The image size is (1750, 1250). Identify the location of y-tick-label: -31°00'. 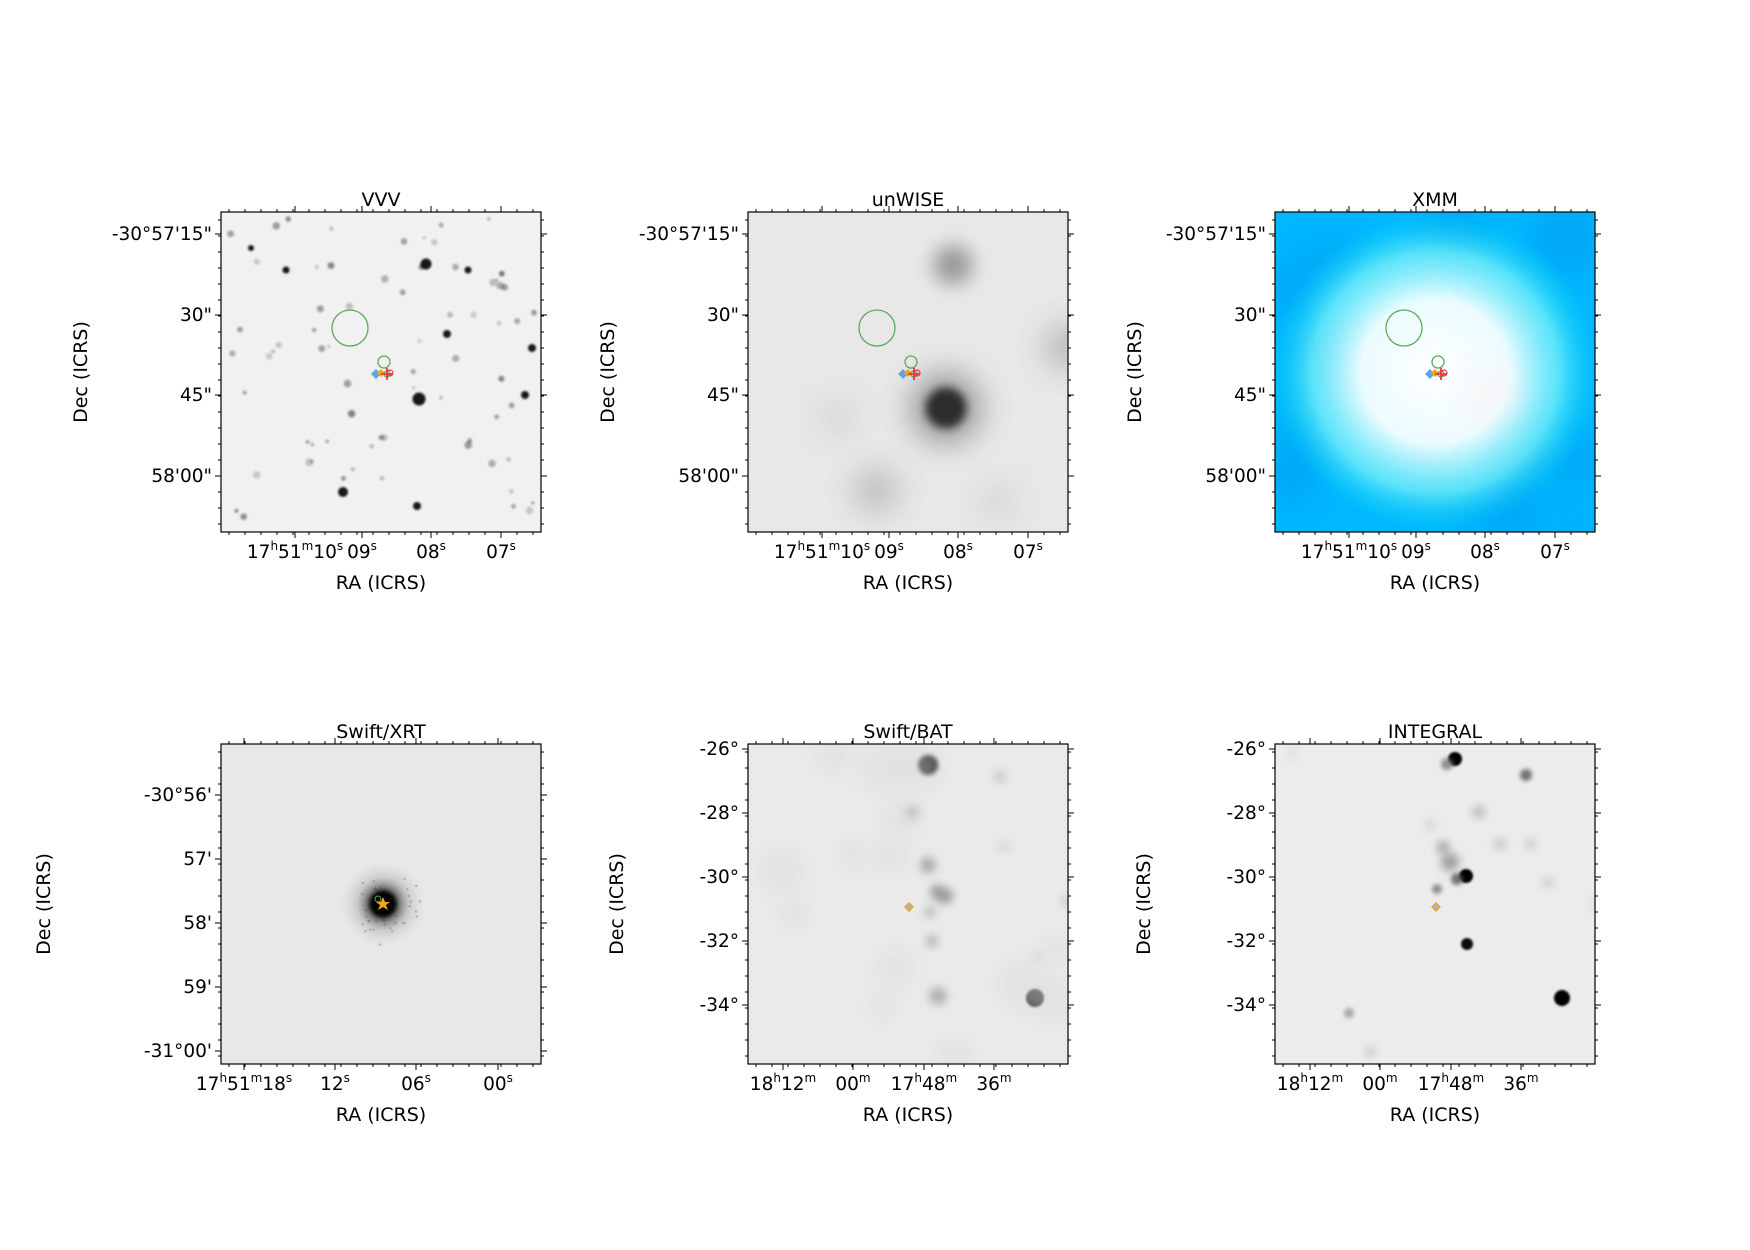
(178, 1051).